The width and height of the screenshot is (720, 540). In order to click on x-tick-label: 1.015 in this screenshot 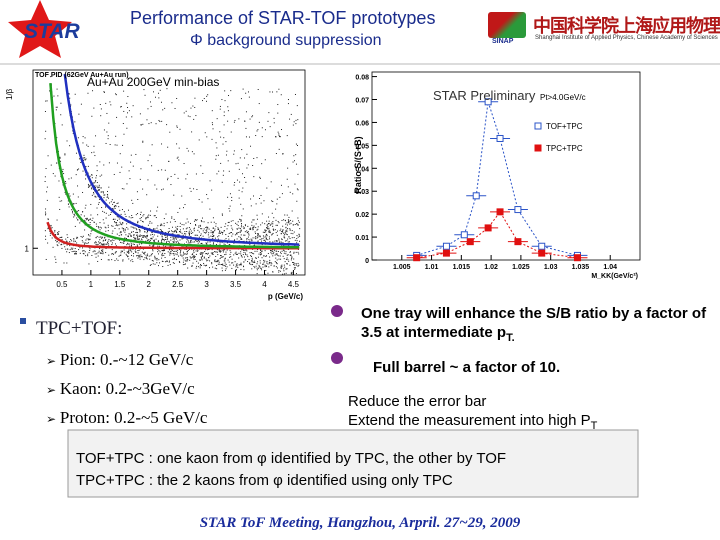, I will do `click(462, 267)`.